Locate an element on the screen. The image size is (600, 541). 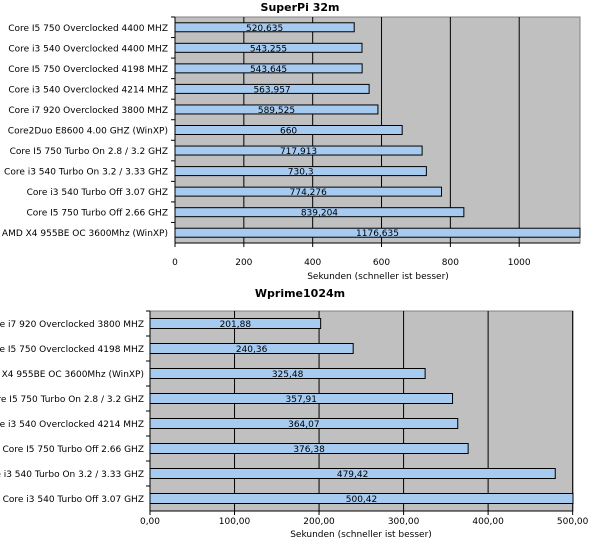
wprime-category-label: Core i3 540 Overclocked 4214 MHZ is located at coordinates (72, 425).